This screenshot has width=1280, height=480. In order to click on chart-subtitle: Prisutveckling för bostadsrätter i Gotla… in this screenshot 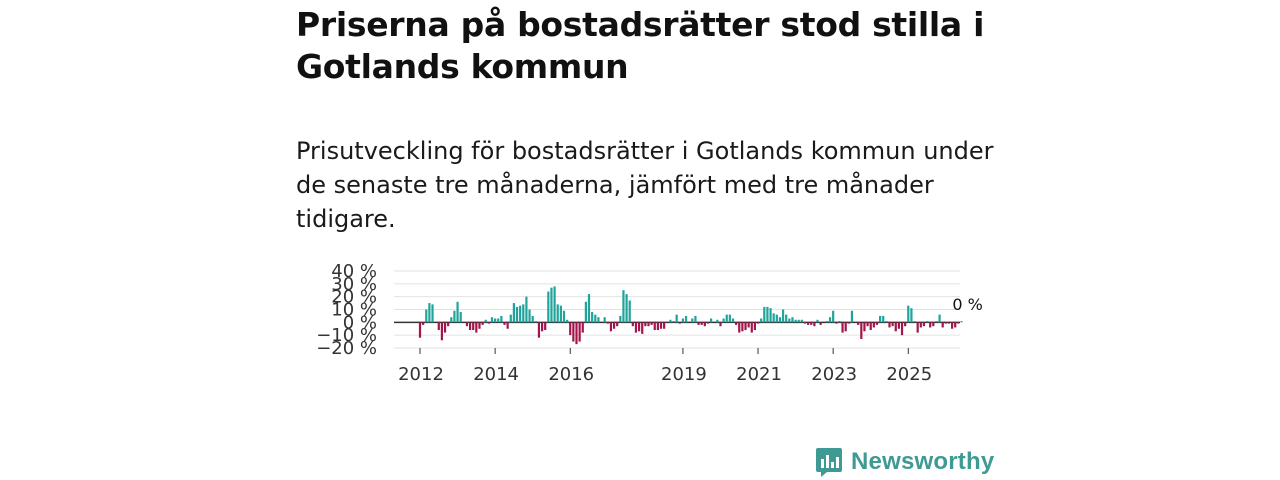, I will do `click(645, 185)`.